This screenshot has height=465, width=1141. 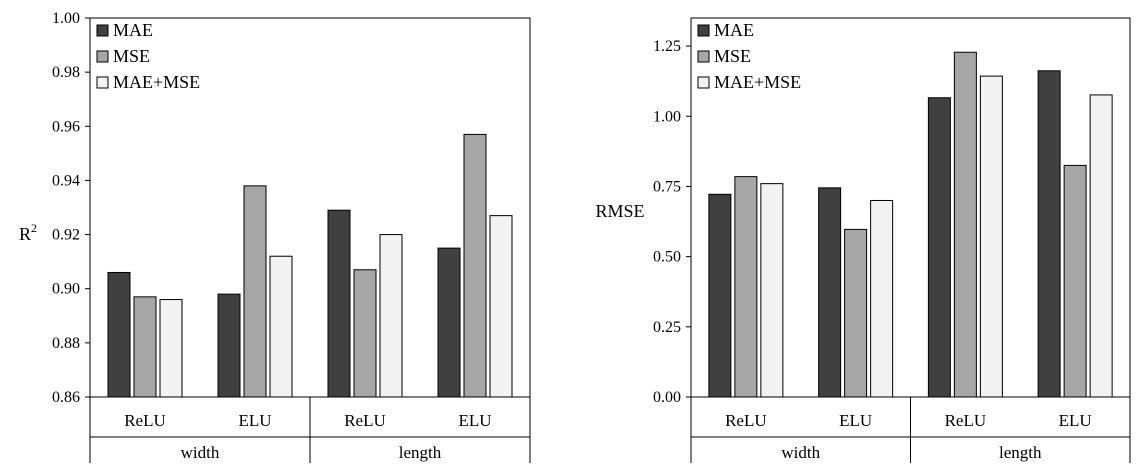 What do you see at coordinates (28, 232) in the screenshot?
I see `y-axis-label: R2` at bounding box center [28, 232].